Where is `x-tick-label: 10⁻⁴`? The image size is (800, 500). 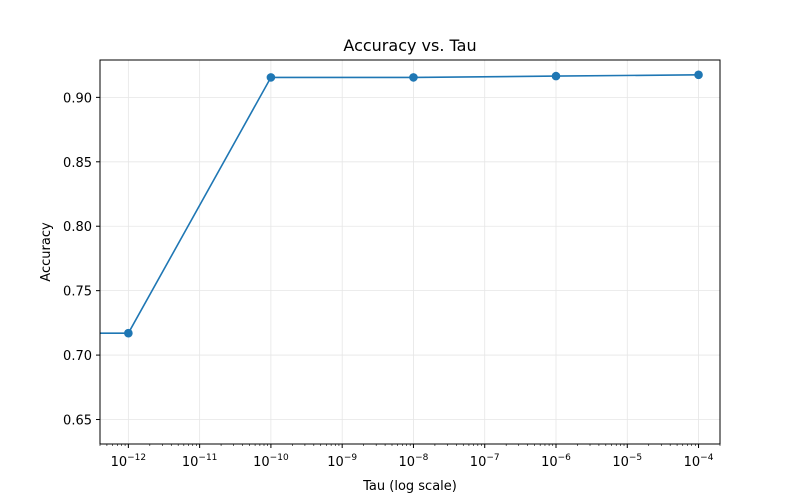
x-tick-label: 10⁻⁴ is located at coordinates (699, 461).